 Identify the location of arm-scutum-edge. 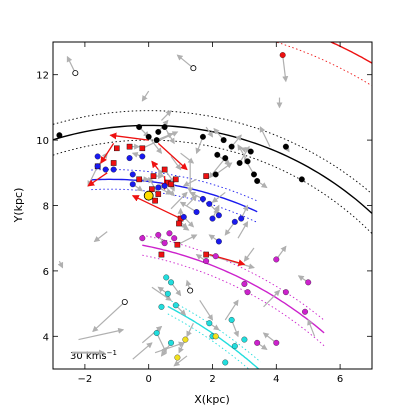
(214, 330).